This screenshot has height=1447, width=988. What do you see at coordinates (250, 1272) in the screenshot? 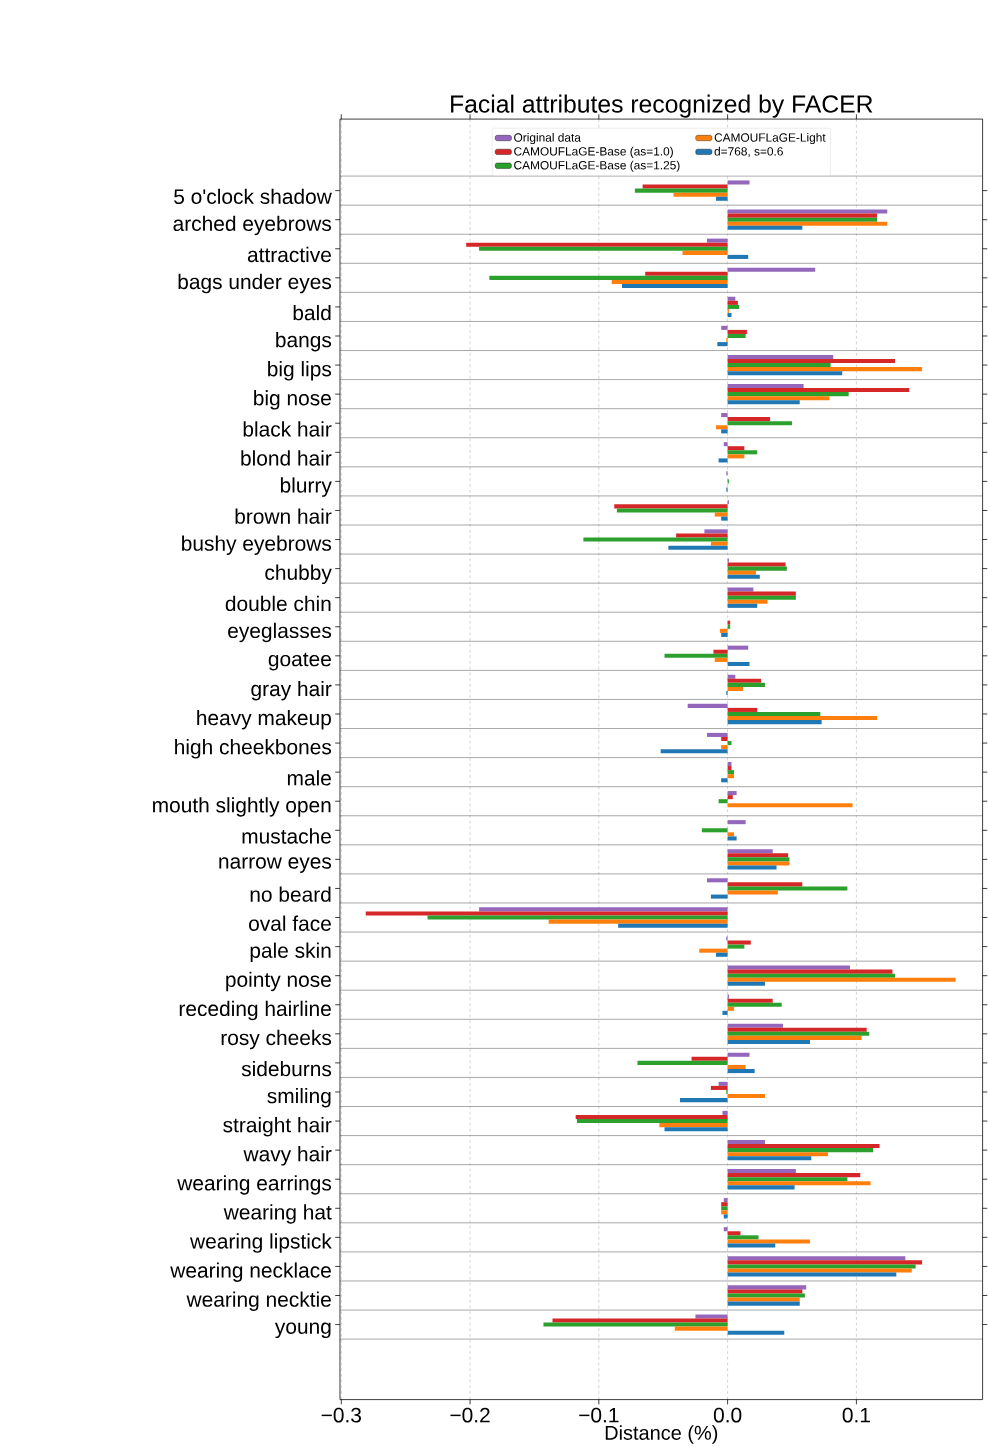
I see `y-tick-label: wearing necklace` at bounding box center [250, 1272].